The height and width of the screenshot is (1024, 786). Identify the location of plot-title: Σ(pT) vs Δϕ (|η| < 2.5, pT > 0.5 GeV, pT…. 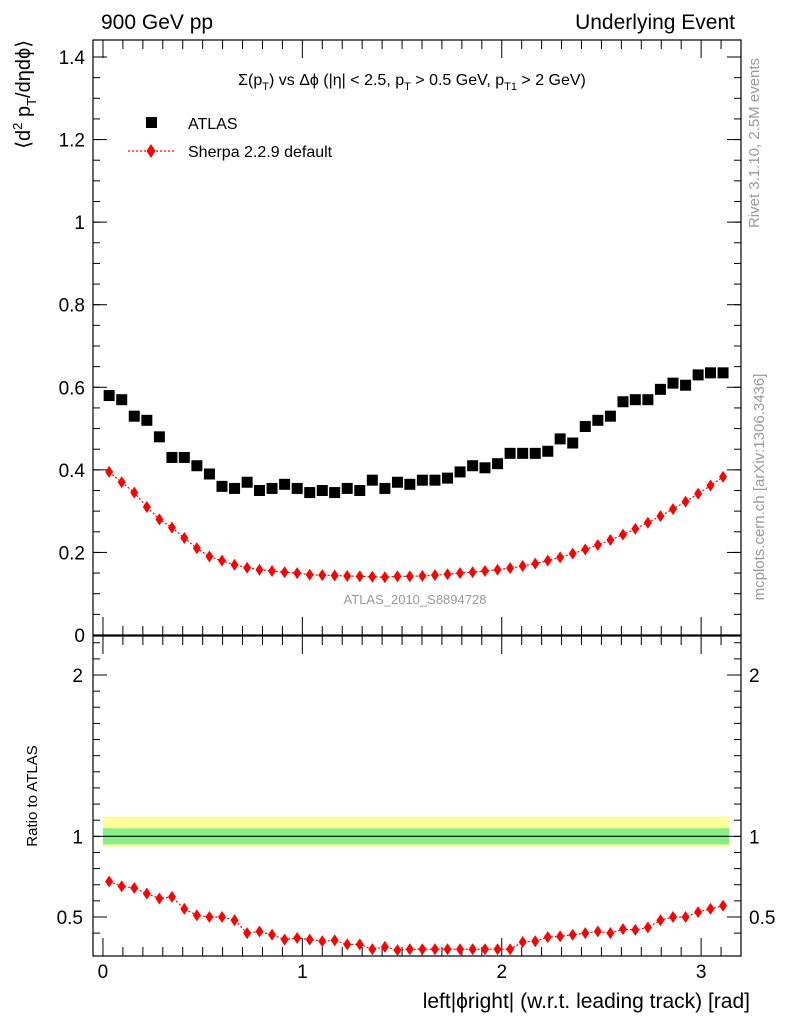
(412, 82).